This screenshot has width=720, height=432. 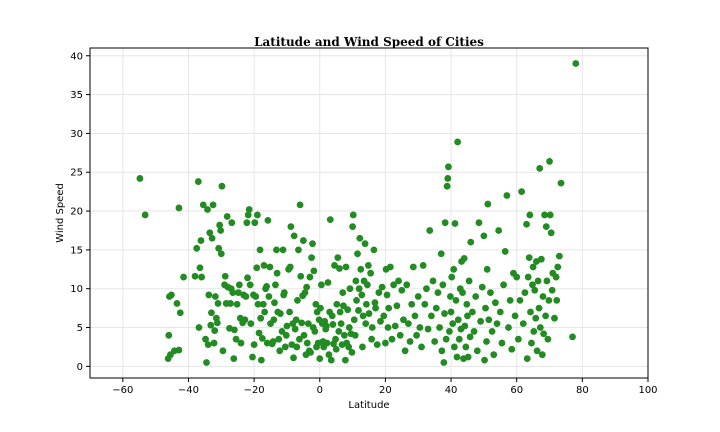 I want to click on x-tick-label: 100, so click(x=647, y=390).